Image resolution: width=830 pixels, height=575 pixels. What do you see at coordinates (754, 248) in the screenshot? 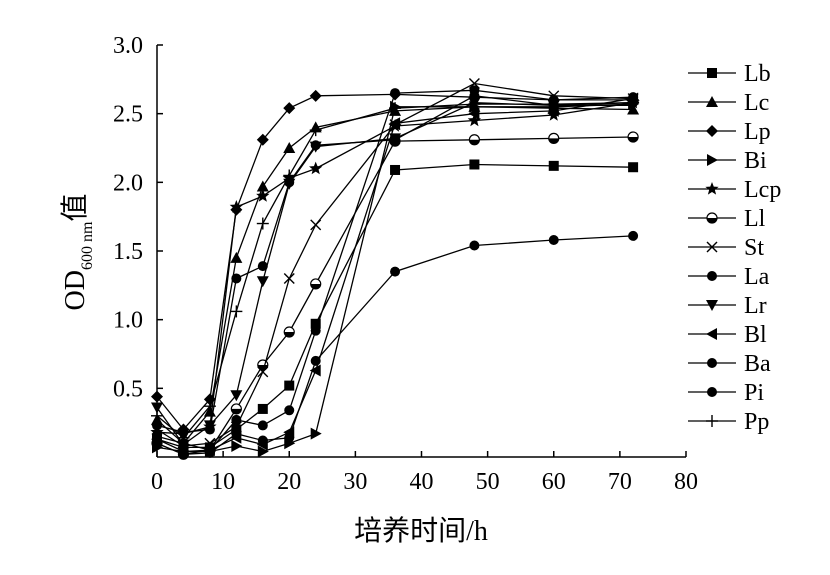
I see `legend-label: St` at bounding box center [754, 248].